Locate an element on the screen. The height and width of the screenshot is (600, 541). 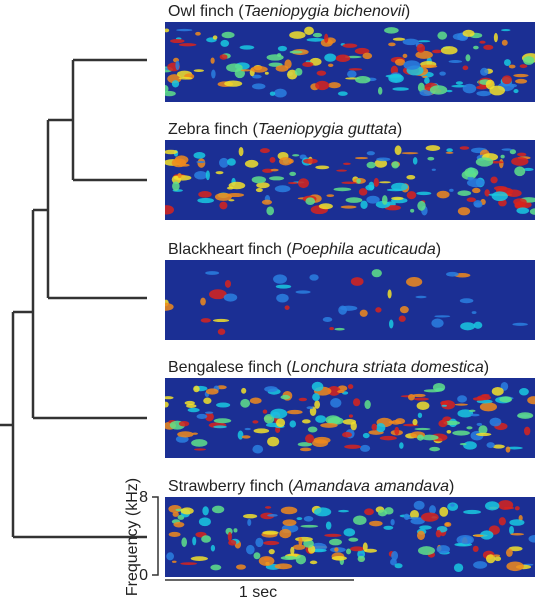
axis-label: Frequency (kHz) is located at coordinates (132, 537).